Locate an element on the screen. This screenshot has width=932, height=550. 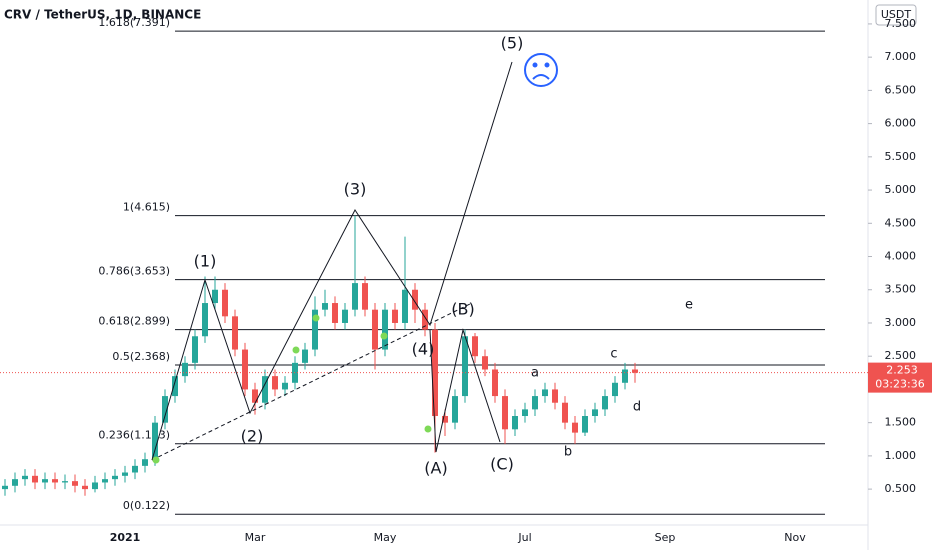
wave-line is located at coordinates (465, 390).